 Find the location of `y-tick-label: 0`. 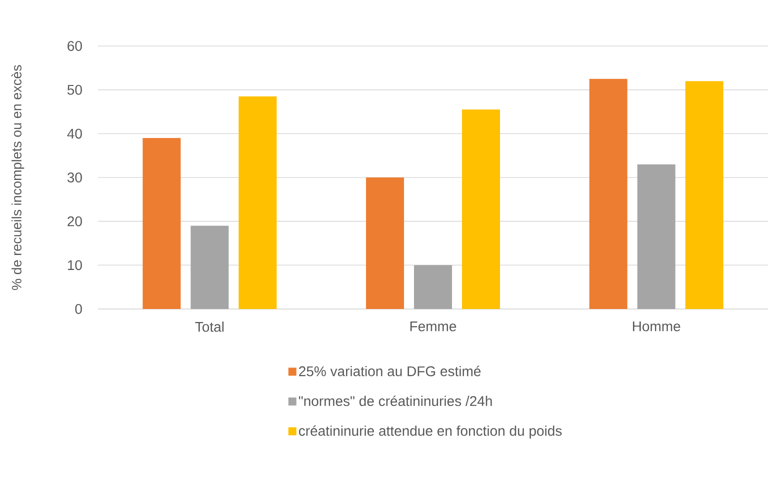

y-tick-label: 0 is located at coordinates (78, 309).